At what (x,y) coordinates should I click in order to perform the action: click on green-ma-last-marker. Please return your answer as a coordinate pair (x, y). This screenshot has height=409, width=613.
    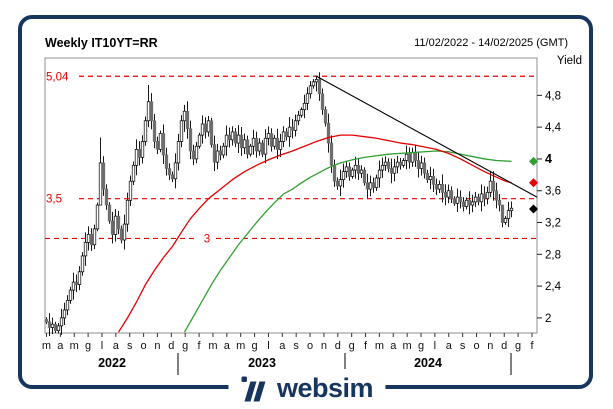
    Looking at the image, I should click on (533, 161).